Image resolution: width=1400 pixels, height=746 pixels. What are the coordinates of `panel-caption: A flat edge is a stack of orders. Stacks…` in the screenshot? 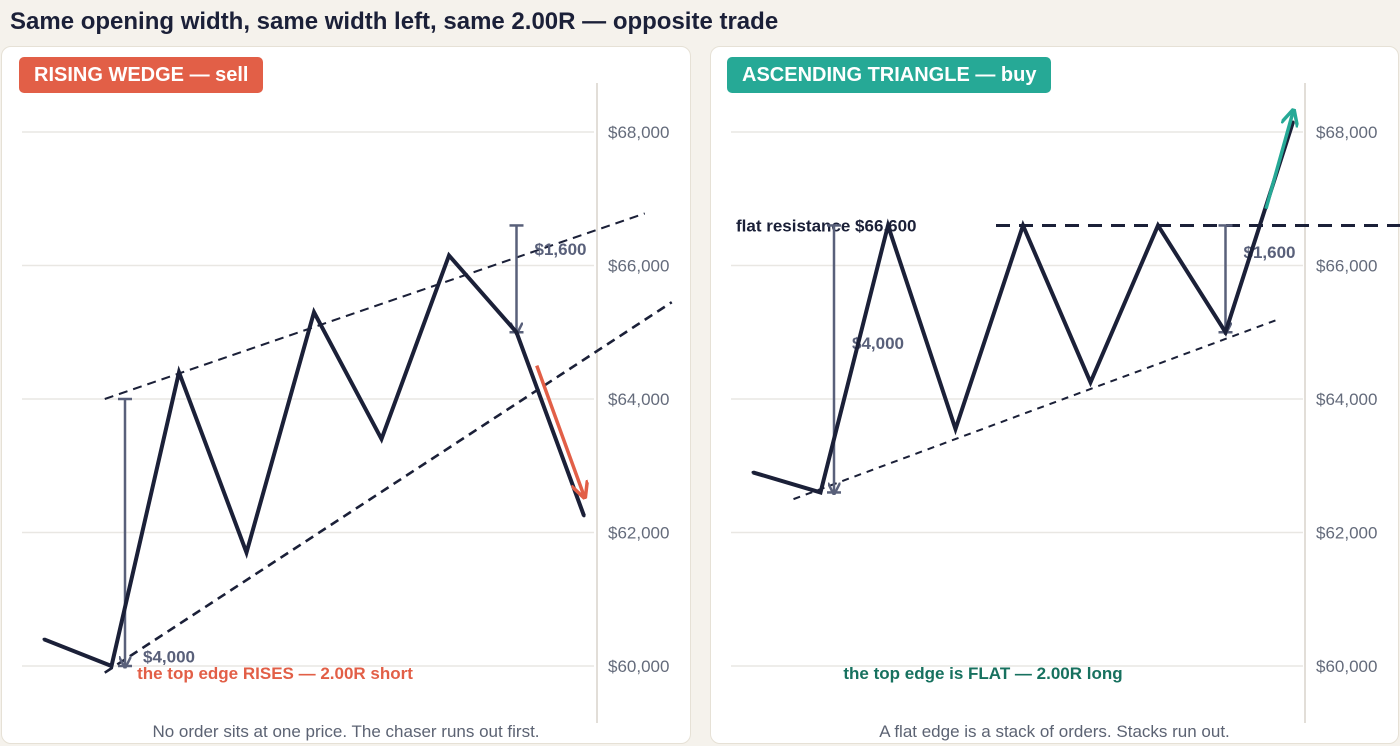 It's located at (1054, 731).